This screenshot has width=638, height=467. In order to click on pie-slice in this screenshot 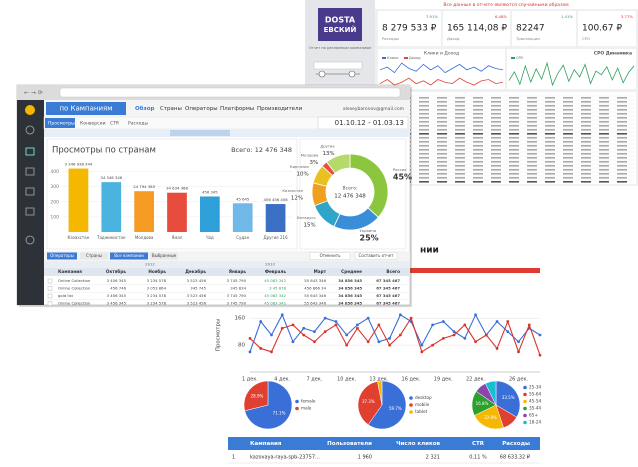, I will do `click(387, 405)`.